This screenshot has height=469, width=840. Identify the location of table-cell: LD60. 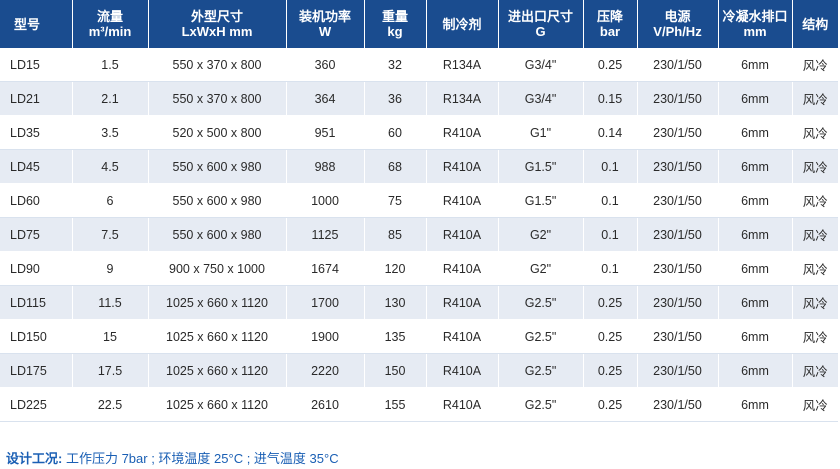
(36, 200).